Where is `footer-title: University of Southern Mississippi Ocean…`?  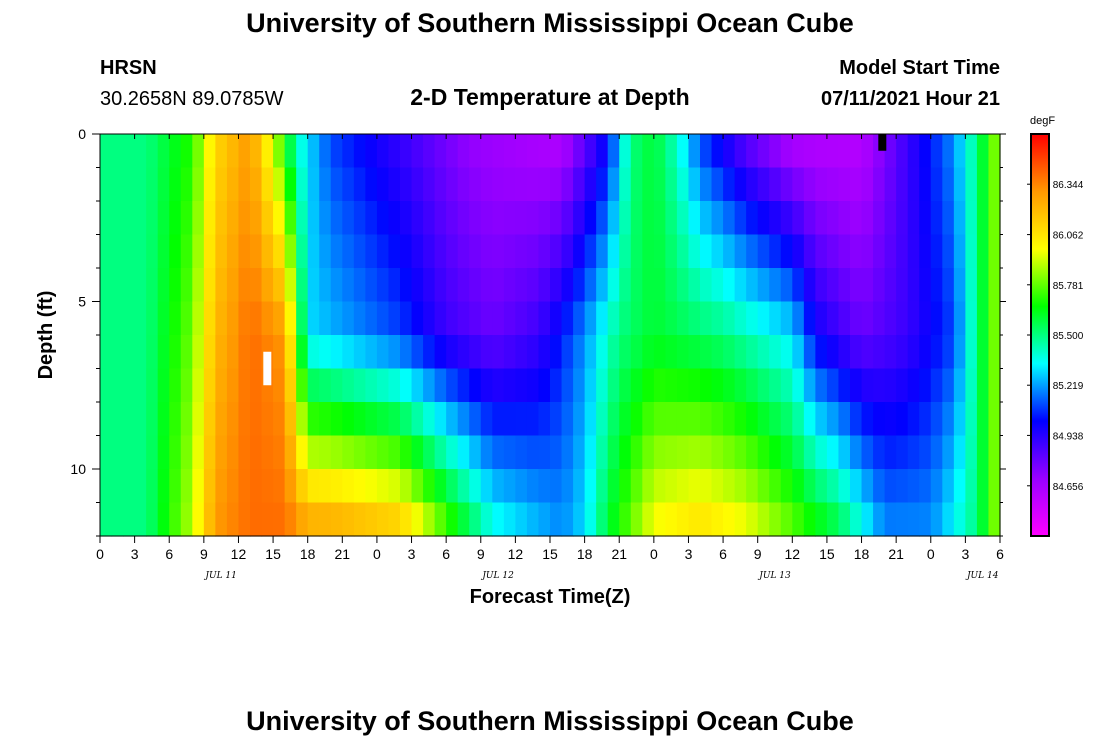
footer-title: University of Southern Mississippi Ocean… is located at coordinates (550, 721).